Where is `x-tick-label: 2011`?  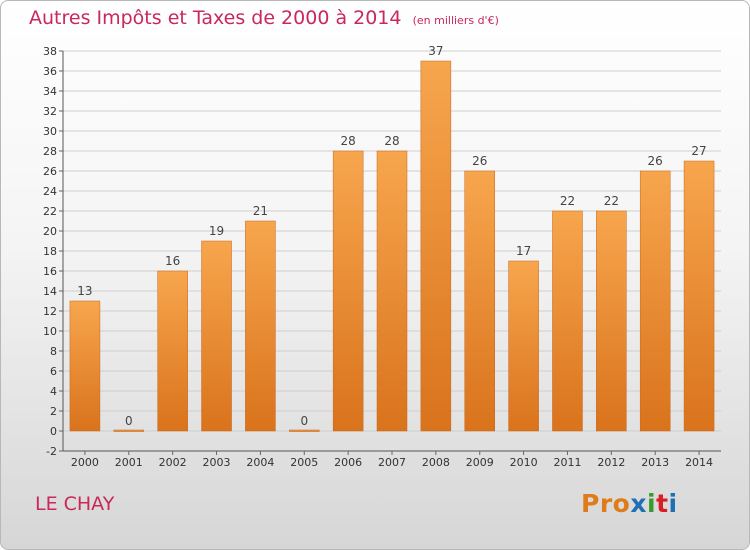 x-tick-label: 2011 is located at coordinates (567, 462).